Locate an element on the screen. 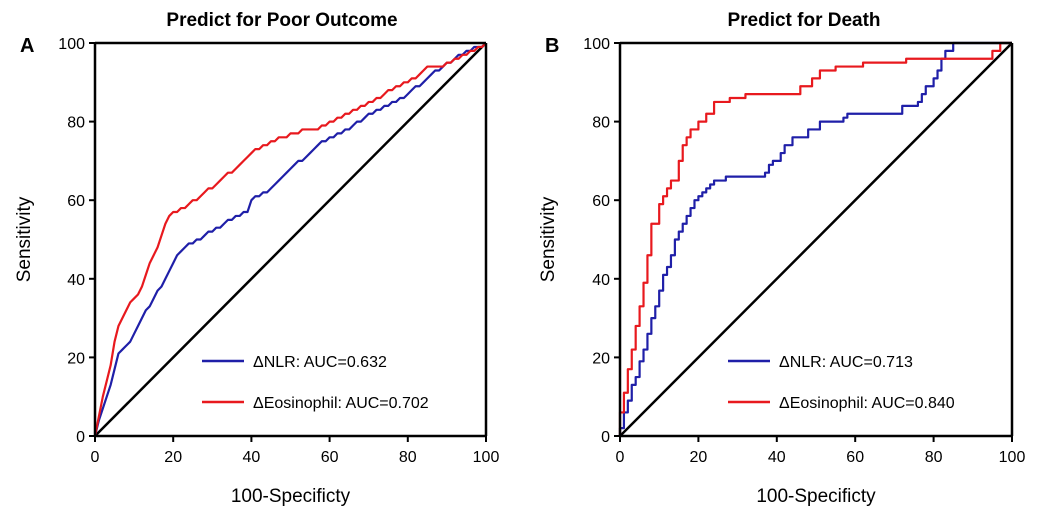  legend-label-nlr: ΔNLR: AUC=0.713 is located at coordinates (846, 362).